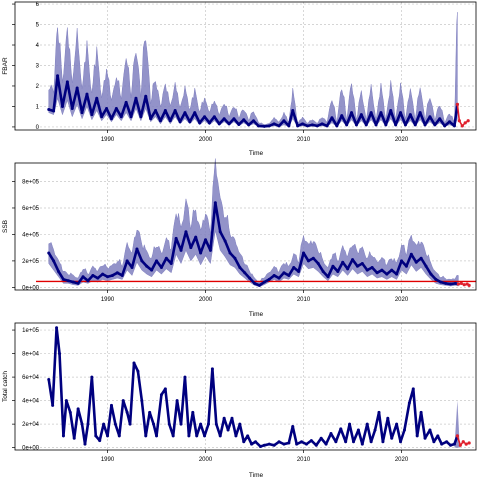  What do you see at coordinates (108, 300) in the screenshot?
I see `x-tick-label: 1990` at bounding box center [108, 300].